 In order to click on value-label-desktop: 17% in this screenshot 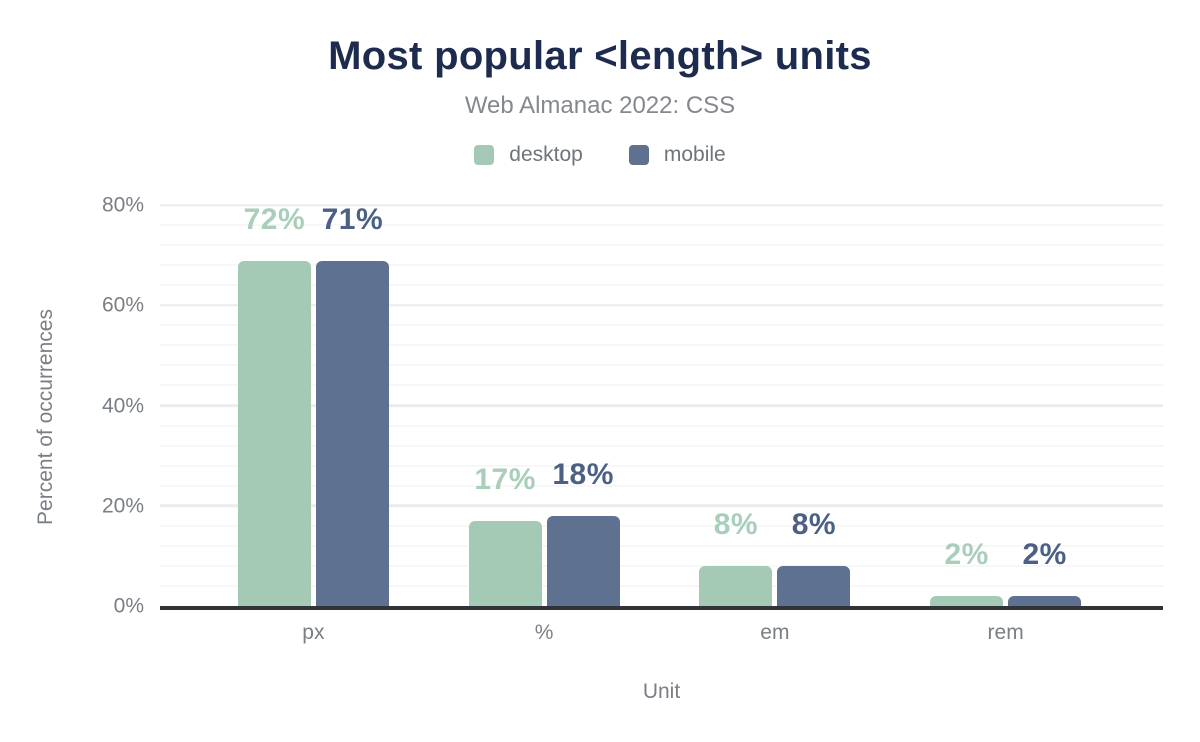, I will do `click(505, 479)`.